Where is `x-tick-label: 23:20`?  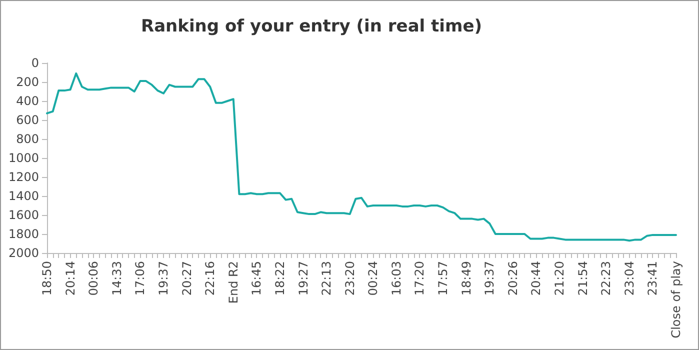
x-tick-label: 23:20 is located at coordinates (349, 278).